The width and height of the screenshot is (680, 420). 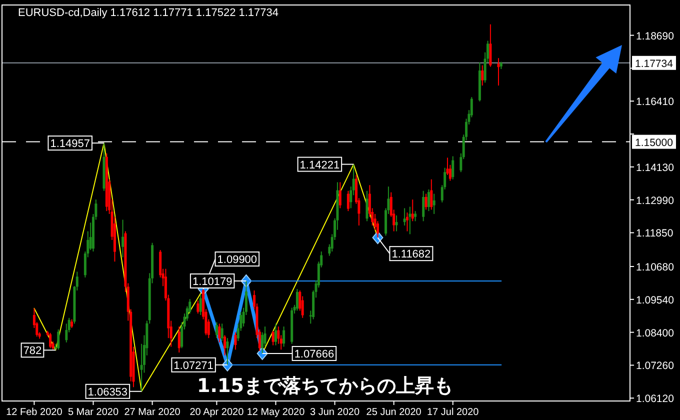 What do you see at coordinates (655, 234) in the screenshot?
I see `y-tick-label: 1.11850` at bounding box center [655, 234].